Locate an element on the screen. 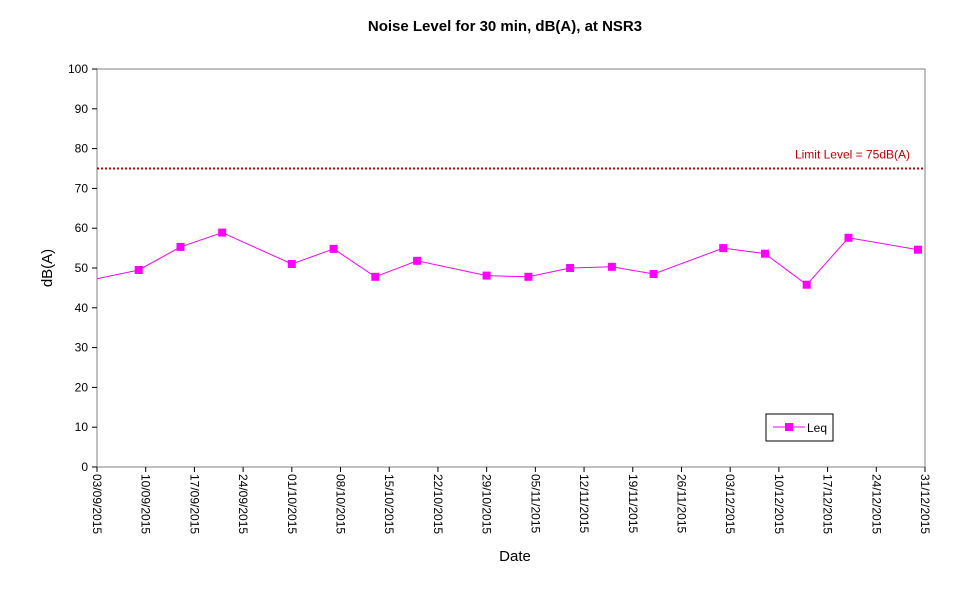  x-tick-label: 17/09/2015 is located at coordinates (194, 504).